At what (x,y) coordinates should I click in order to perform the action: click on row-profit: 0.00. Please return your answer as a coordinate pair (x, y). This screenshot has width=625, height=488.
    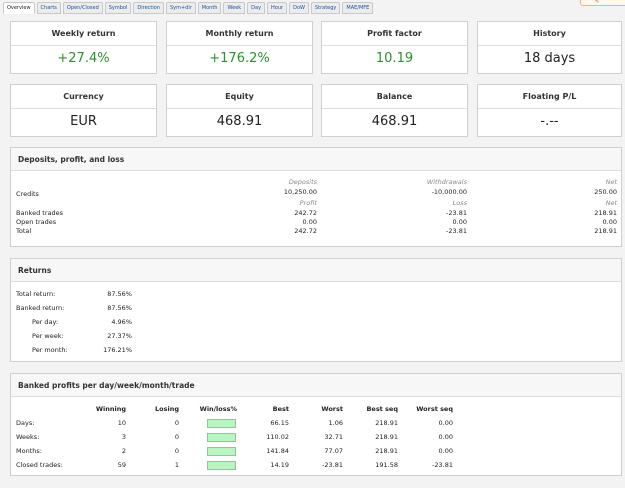
    Looking at the image, I should click on (309, 222).